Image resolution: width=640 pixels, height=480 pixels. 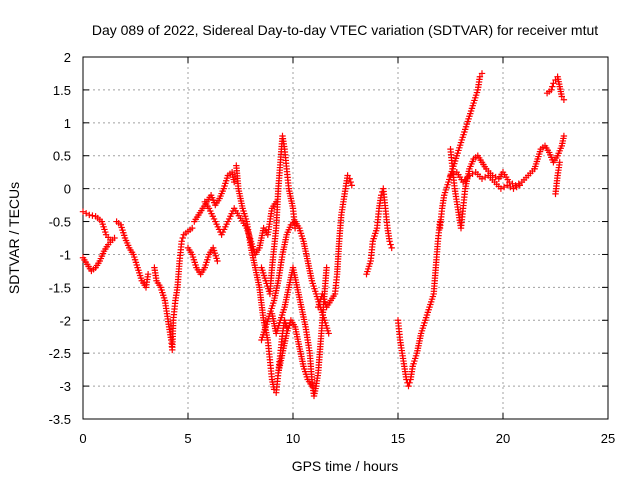 I want to click on y-tick-label: -2.5, so click(x=60, y=353).